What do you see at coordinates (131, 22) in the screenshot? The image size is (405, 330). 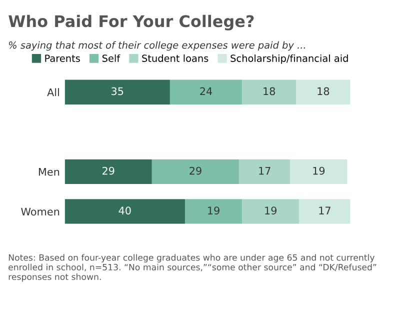 I see `chart-title: Who Paid For Your College?` at bounding box center [131, 22].